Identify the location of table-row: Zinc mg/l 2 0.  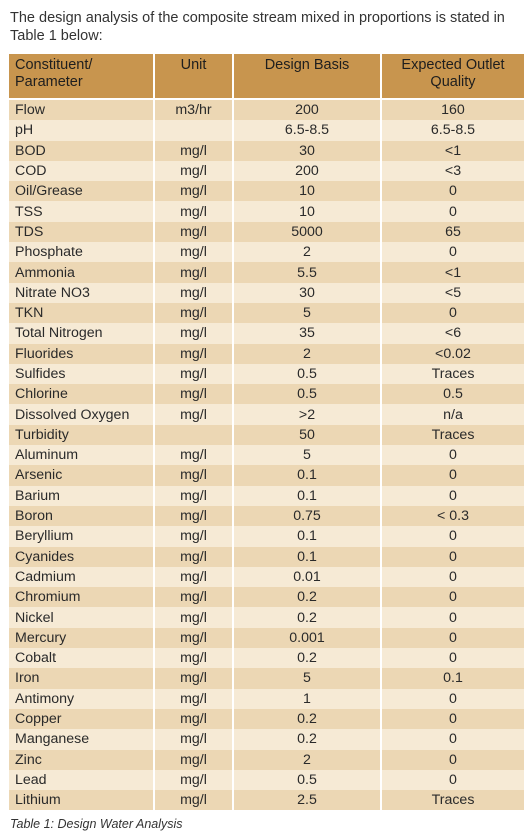
(266, 759).